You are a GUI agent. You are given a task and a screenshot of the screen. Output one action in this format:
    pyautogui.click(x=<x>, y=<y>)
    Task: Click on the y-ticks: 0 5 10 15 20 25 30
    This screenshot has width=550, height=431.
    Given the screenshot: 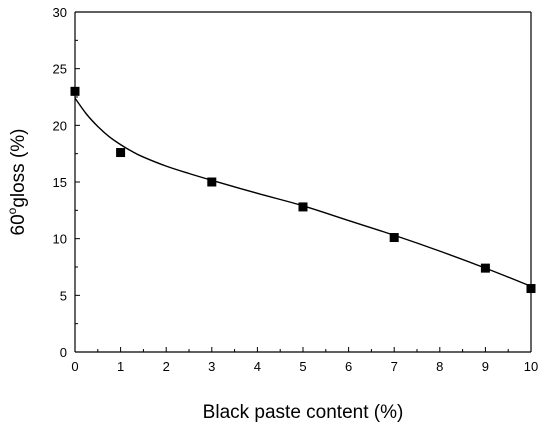 What is the action you would take?
    pyautogui.click(x=66, y=182)
    